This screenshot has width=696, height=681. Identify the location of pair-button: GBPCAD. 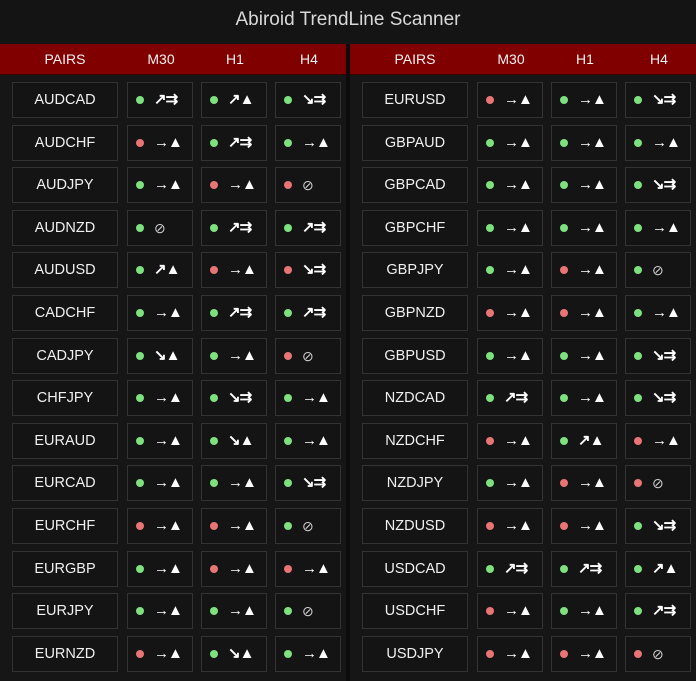
(415, 185).